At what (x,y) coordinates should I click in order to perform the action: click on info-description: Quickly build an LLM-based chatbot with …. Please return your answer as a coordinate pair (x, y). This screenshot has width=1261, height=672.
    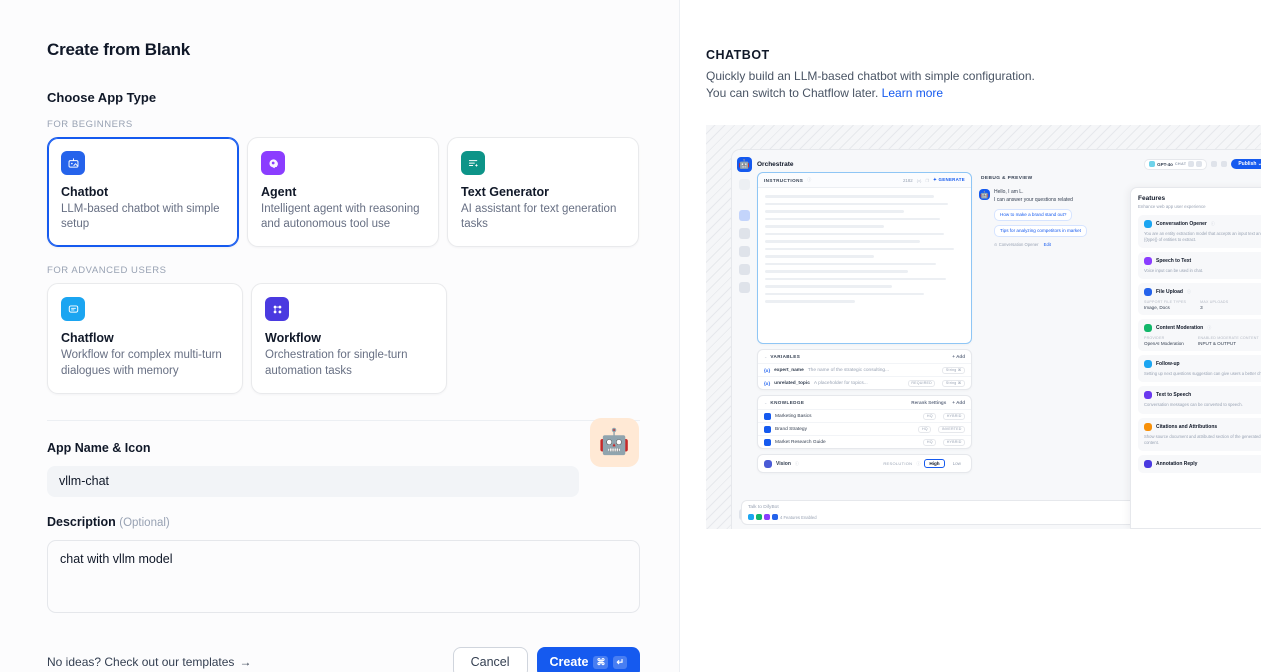
    Looking at the image, I should click on (880, 85).